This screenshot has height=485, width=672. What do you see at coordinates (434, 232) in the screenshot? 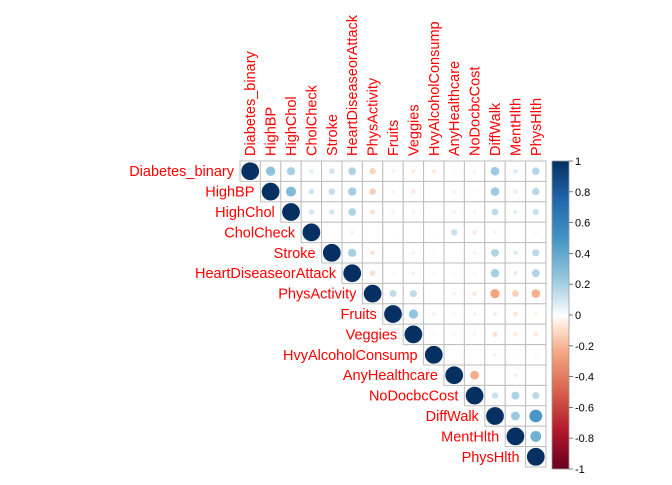
I see `correlation-circle-CholCheck-HvyAlcoholConsump` at bounding box center [434, 232].